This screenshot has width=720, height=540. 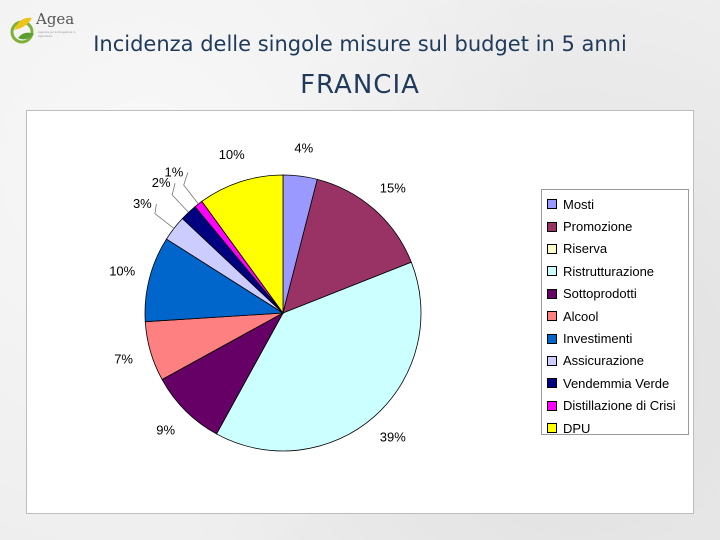 I want to click on legend-label: Vendemmia Verde, so click(x=616, y=383).